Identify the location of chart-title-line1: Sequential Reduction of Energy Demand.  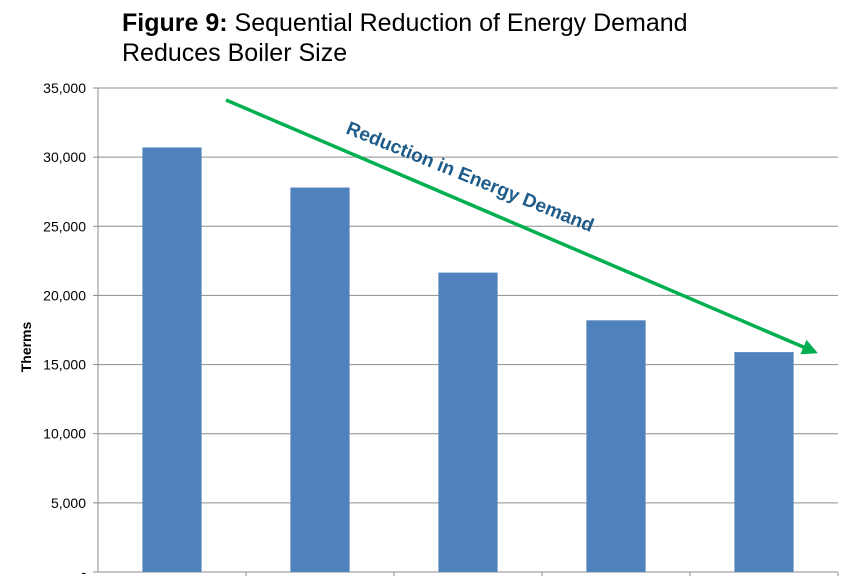
(457, 23).